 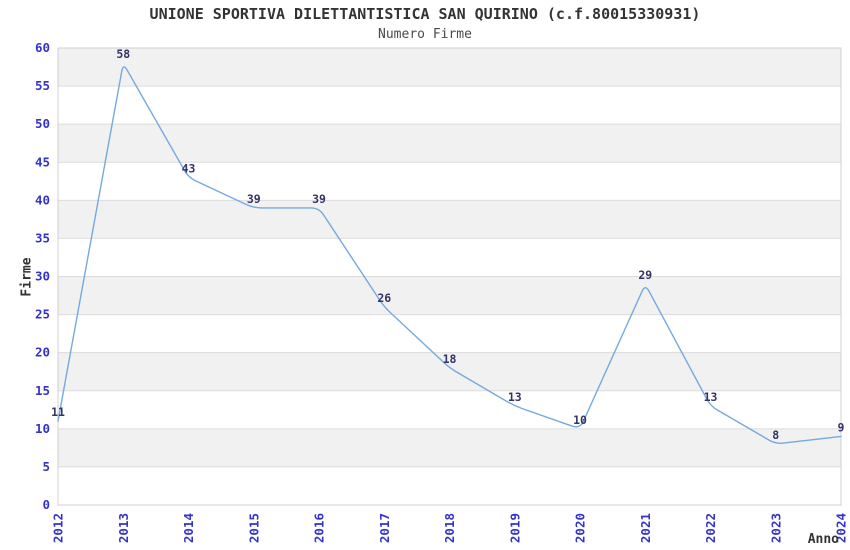 What do you see at coordinates (42, 352) in the screenshot?
I see `y-tick-label: 20` at bounding box center [42, 352].